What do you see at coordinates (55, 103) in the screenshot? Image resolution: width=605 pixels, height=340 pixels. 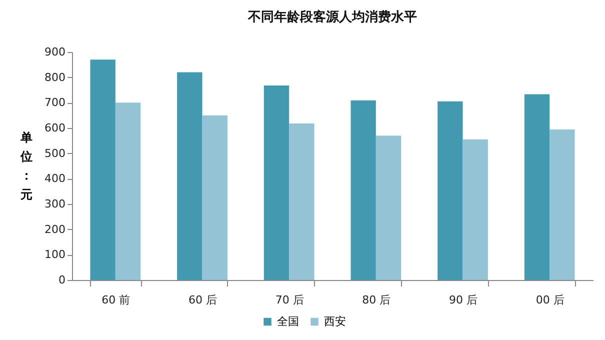 I see `y-tick-label: 700` at bounding box center [55, 103].